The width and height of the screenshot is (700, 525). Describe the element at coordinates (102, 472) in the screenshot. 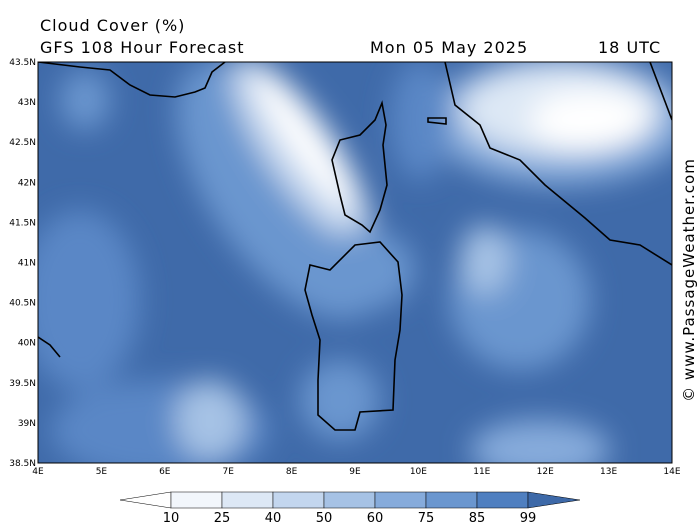

I see `lon-tick-label: 5E` at that location.